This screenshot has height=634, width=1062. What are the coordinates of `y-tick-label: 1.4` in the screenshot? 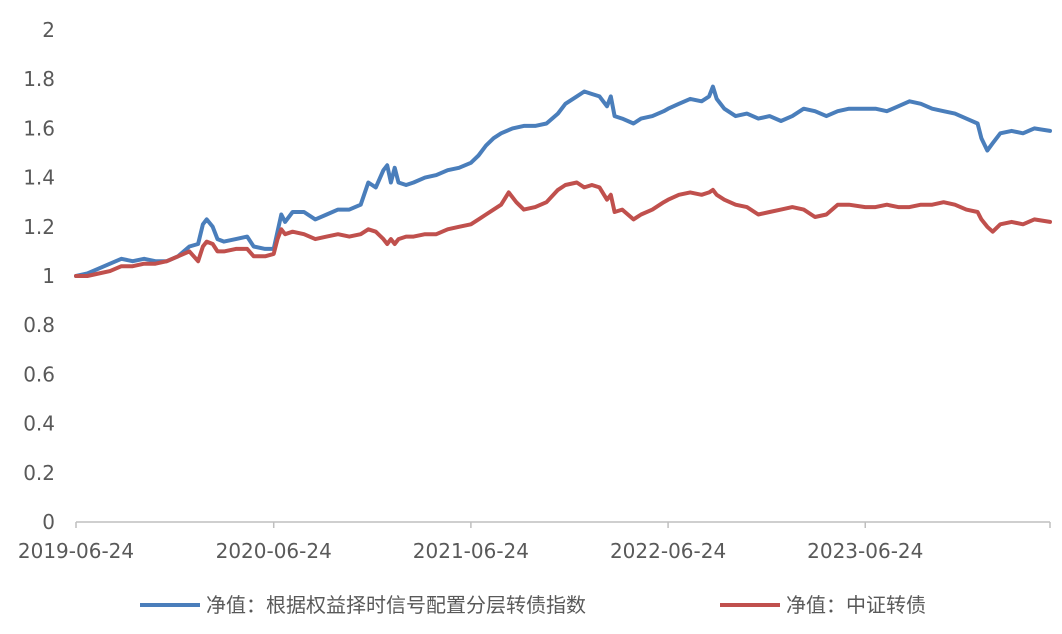 It's located at (39, 178).